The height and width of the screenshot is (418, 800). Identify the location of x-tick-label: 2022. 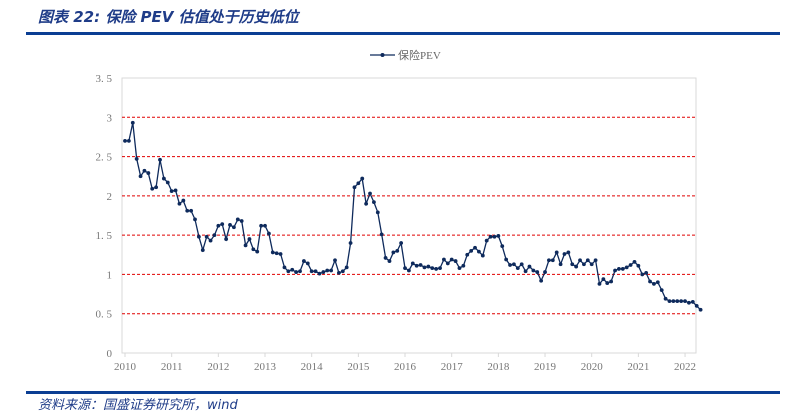
(685, 367).